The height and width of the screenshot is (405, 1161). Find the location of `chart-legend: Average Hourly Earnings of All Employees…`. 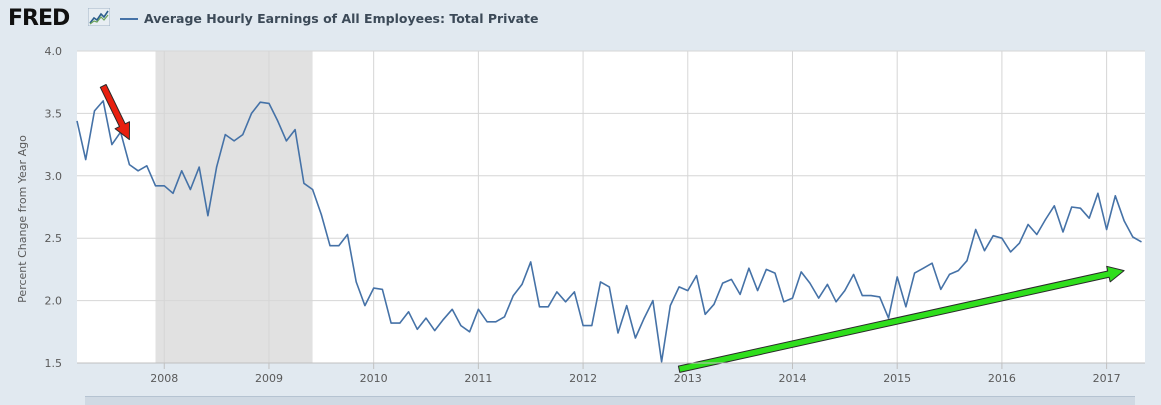

chart-legend: Average Hourly Earnings of All Employees… is located at coordinates (329, 18).